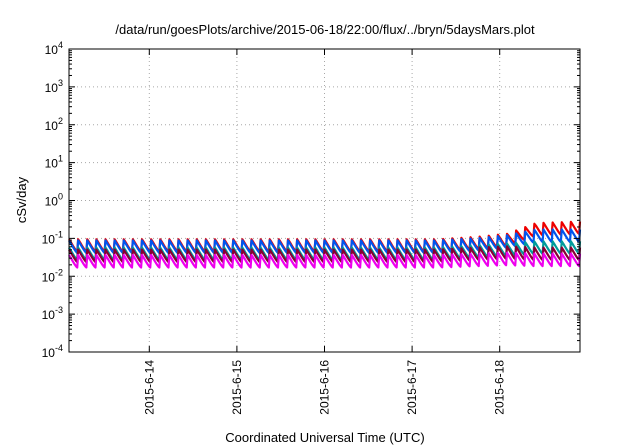  What do you see at coordinates (54, 162) in the screenshot?
I see `y-tick-label: 10¹` at bounding box center [54, 162].